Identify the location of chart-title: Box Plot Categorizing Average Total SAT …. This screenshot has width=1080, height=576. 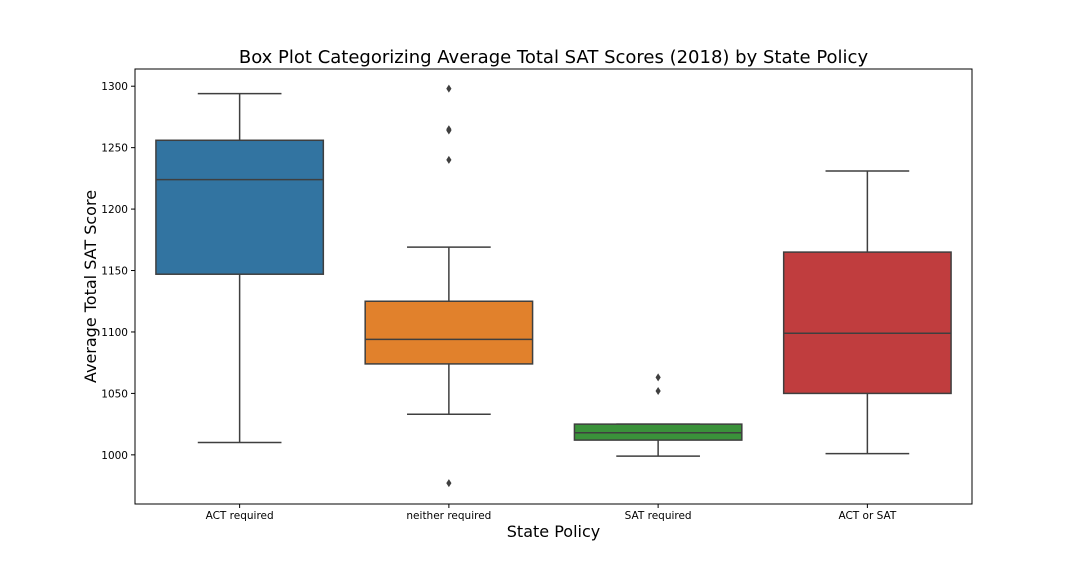
(554, 57).